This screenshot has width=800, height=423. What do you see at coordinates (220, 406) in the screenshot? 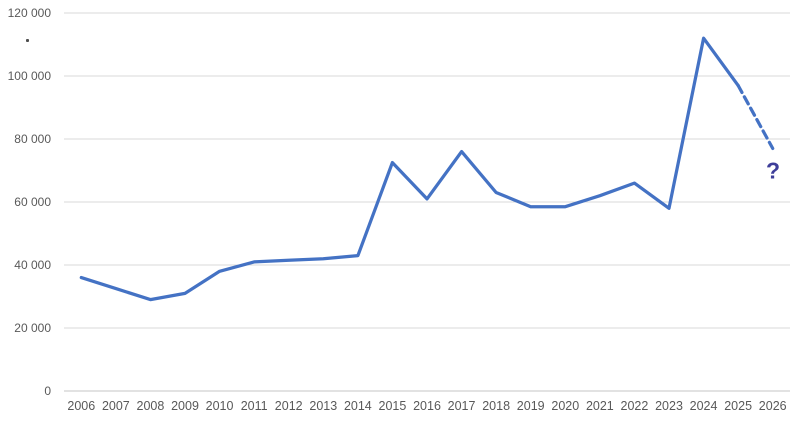
I see `x-axis-tick-label: 2010` at bounding box center [220, 406].